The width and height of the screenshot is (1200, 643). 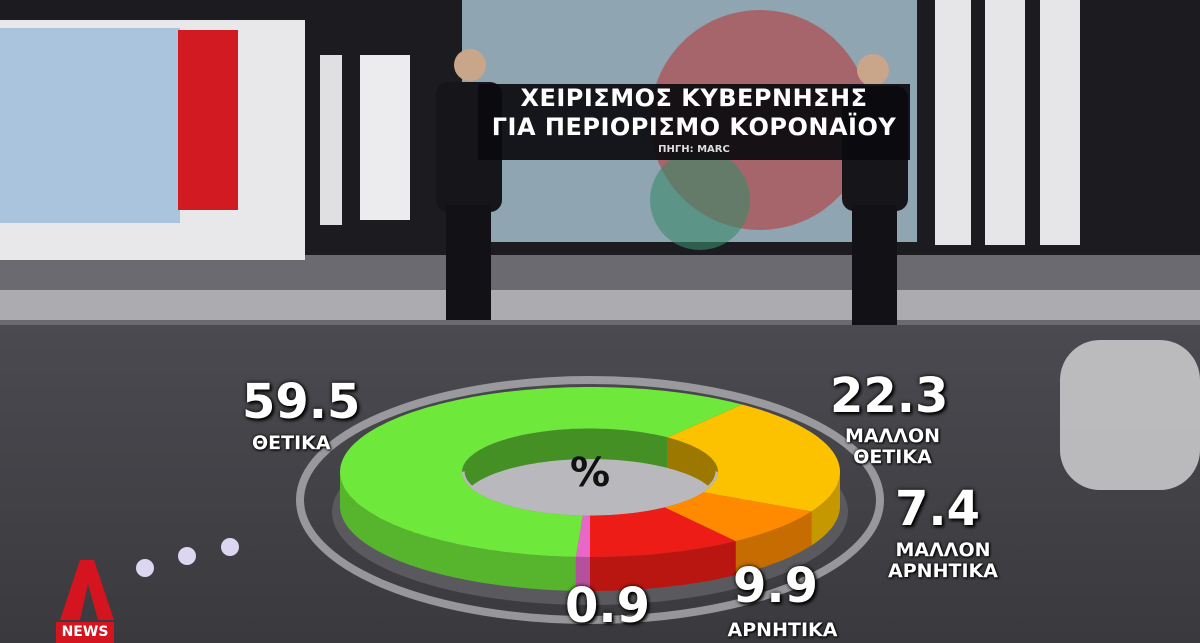 I want to click on label-negative: ΑΡΝΗΤΙΚΑ, so click(x=782, y=630).